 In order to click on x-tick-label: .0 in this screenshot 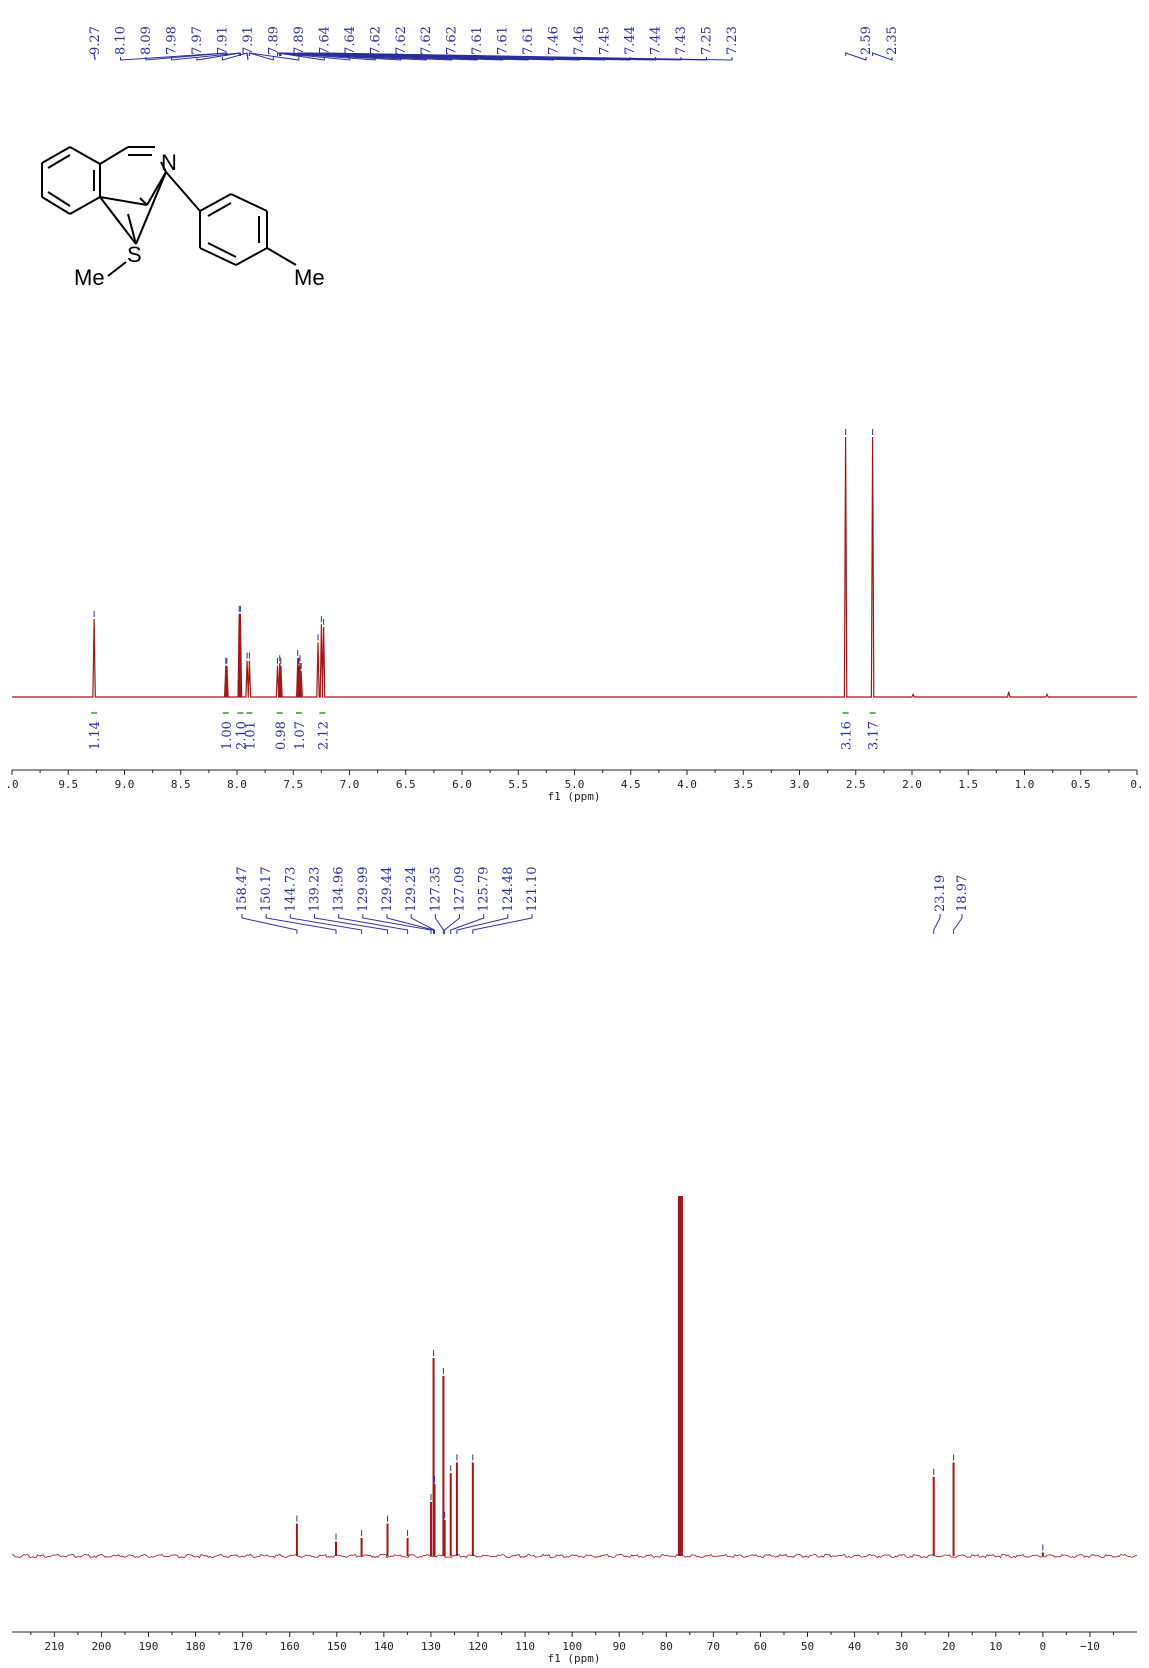, I will do `click(11, 784)`.